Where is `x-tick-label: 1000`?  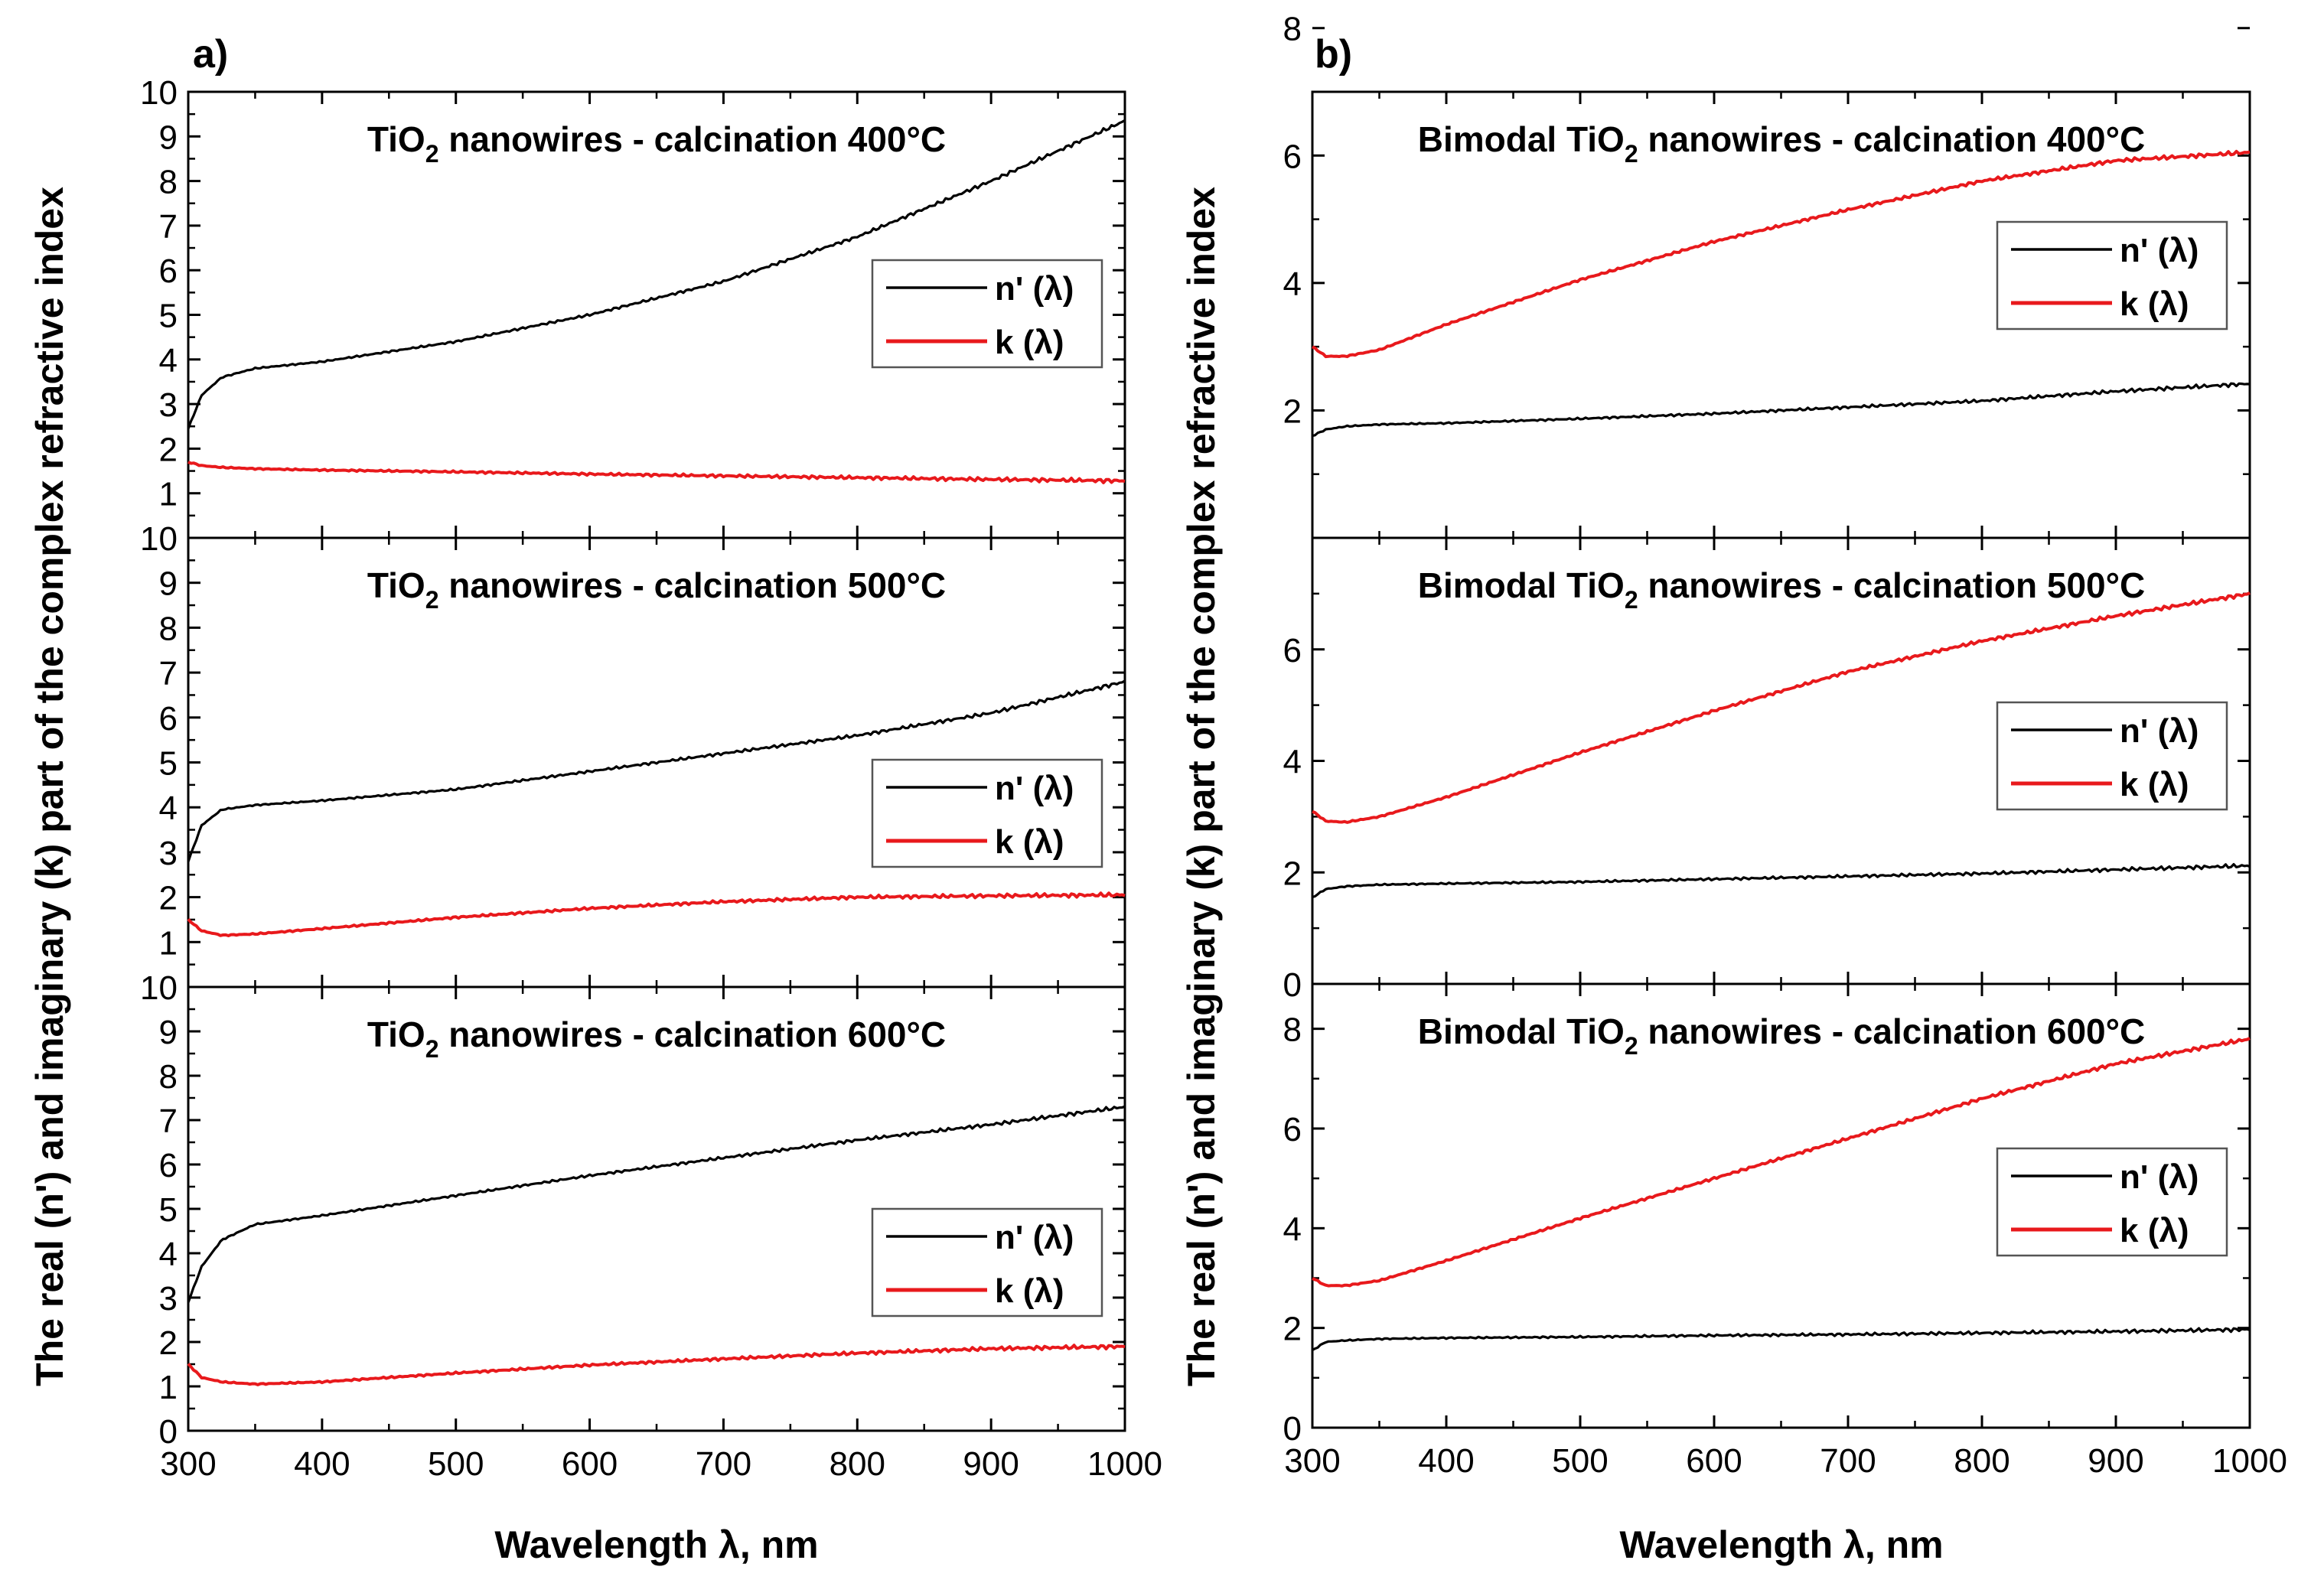 x-tick-label: 1000 is located at coordinates (2249, 1461).